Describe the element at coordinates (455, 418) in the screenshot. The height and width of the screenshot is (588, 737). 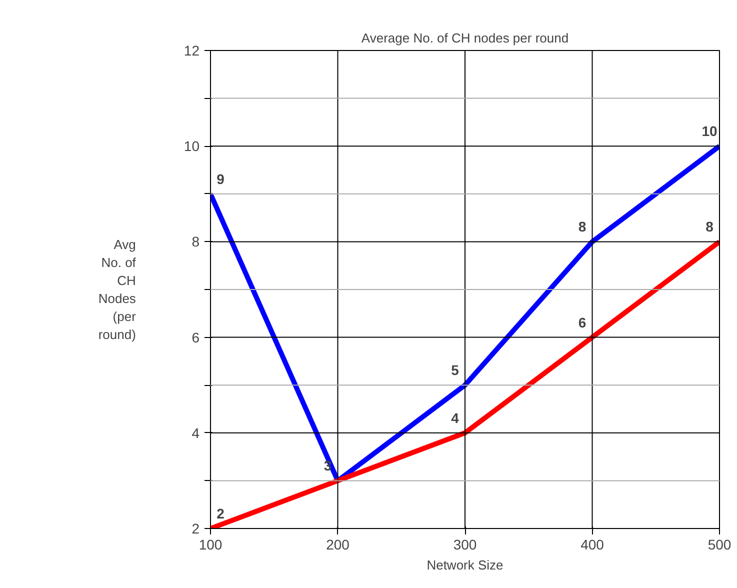
I see `data-label: 4` at that location.